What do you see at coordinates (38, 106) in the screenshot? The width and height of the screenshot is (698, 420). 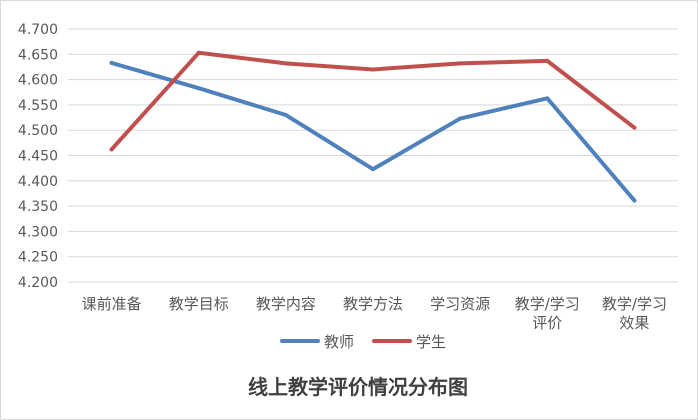 I see `y-tick-label: 4.550` at bounding box center [38, 106].